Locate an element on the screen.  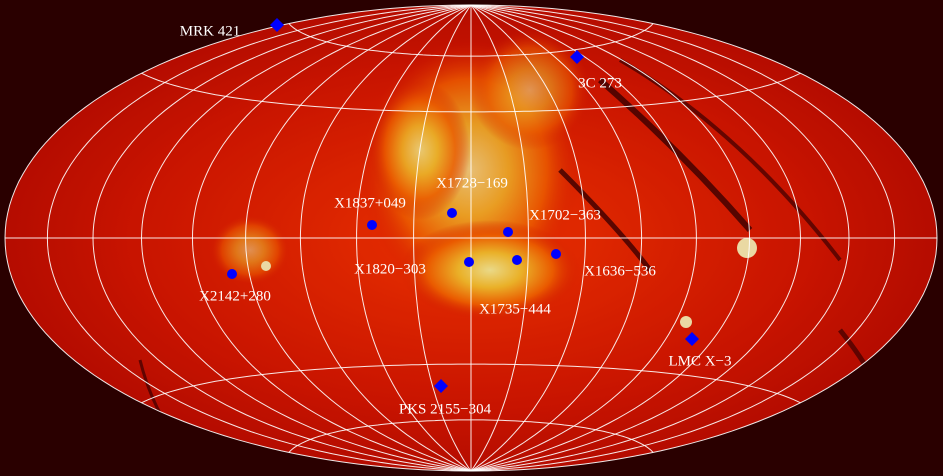
source-label: X1728−169 is located at coordinates (472, 183).